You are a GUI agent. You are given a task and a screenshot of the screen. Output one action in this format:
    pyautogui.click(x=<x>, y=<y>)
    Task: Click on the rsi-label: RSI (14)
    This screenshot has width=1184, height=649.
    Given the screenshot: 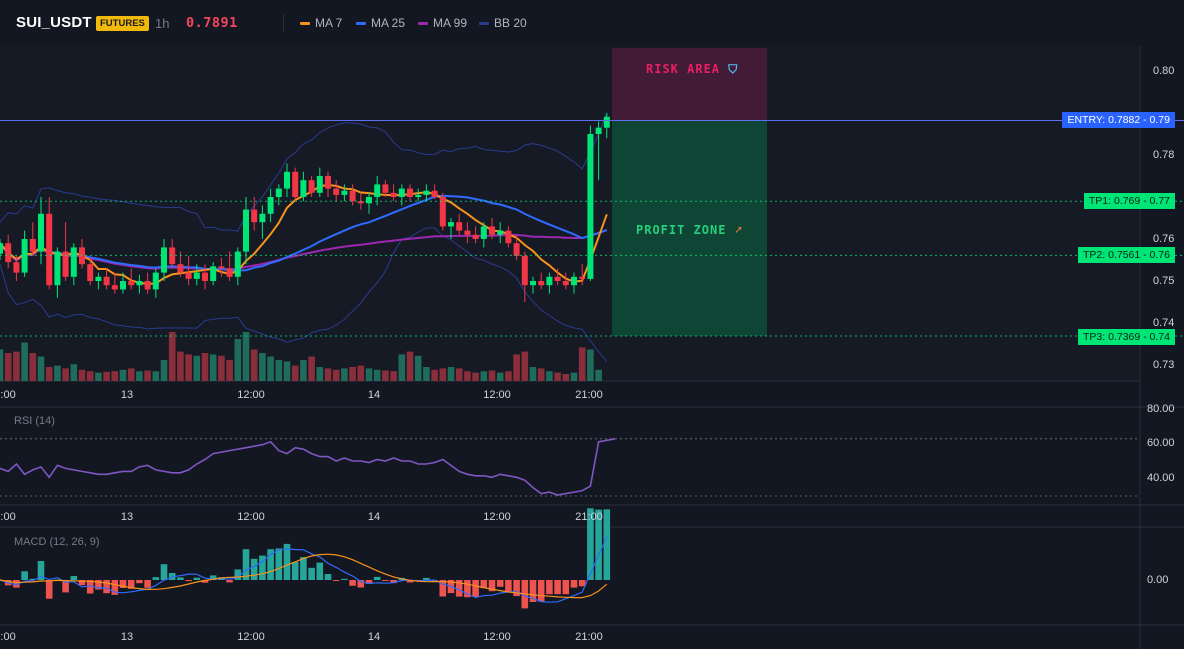 What is the action you would take?
    pyautogui.click(x=34, y=421)
    